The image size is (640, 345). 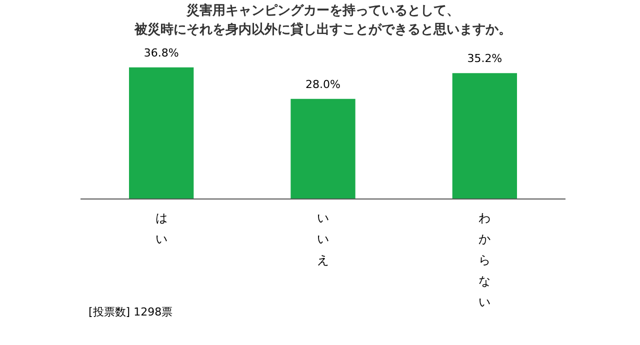 I want to click on x-tick-label: いいえ, so click(x=323, y=238).